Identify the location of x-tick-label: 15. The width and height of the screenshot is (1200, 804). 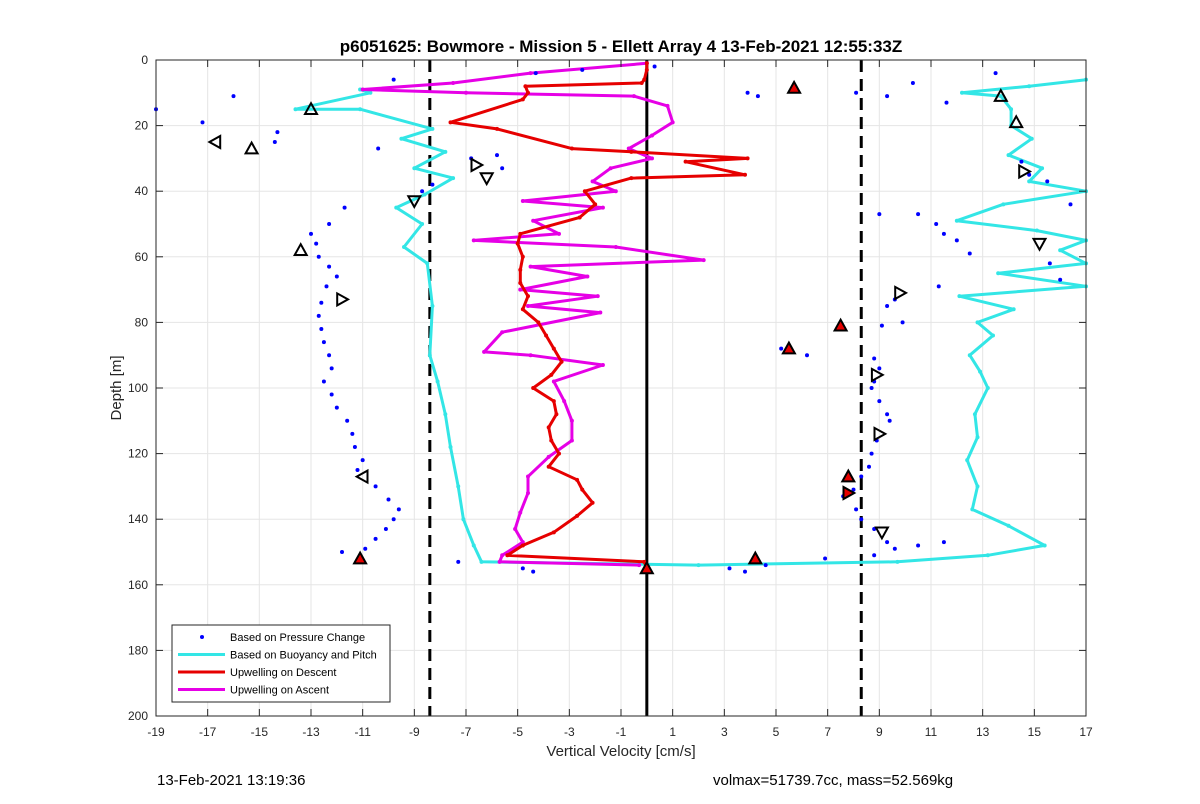
(1035, 732).